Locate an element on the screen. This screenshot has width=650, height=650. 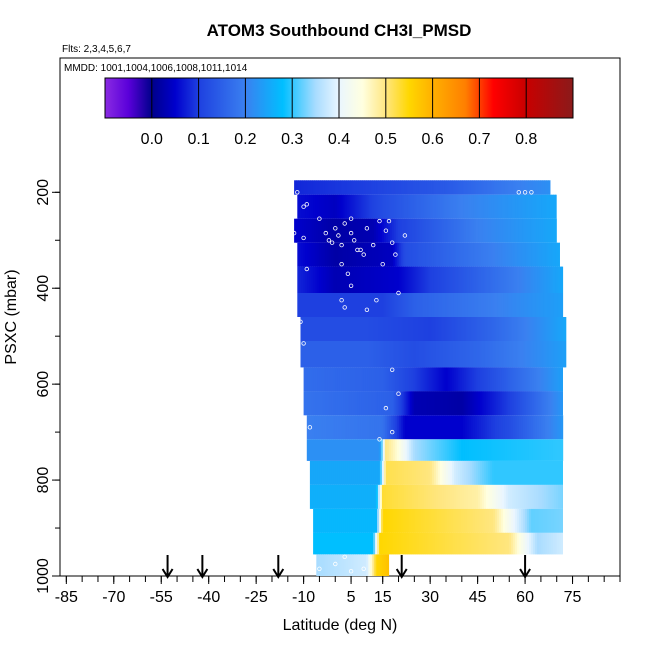
x-tick-label: -10 is located at coordinates (303, 597).